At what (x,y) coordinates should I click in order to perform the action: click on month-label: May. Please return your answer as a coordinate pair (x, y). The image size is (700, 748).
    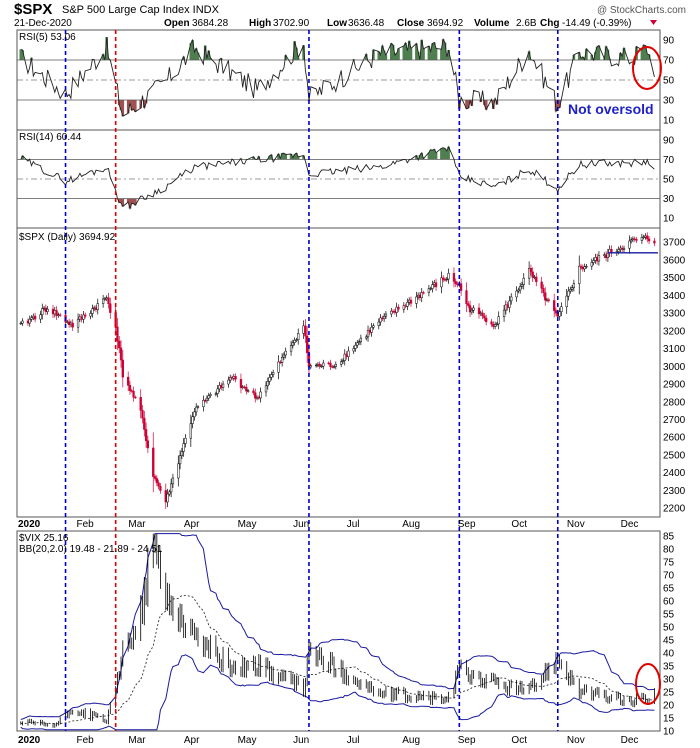
    Looking at the image, I should click on (247, 740).